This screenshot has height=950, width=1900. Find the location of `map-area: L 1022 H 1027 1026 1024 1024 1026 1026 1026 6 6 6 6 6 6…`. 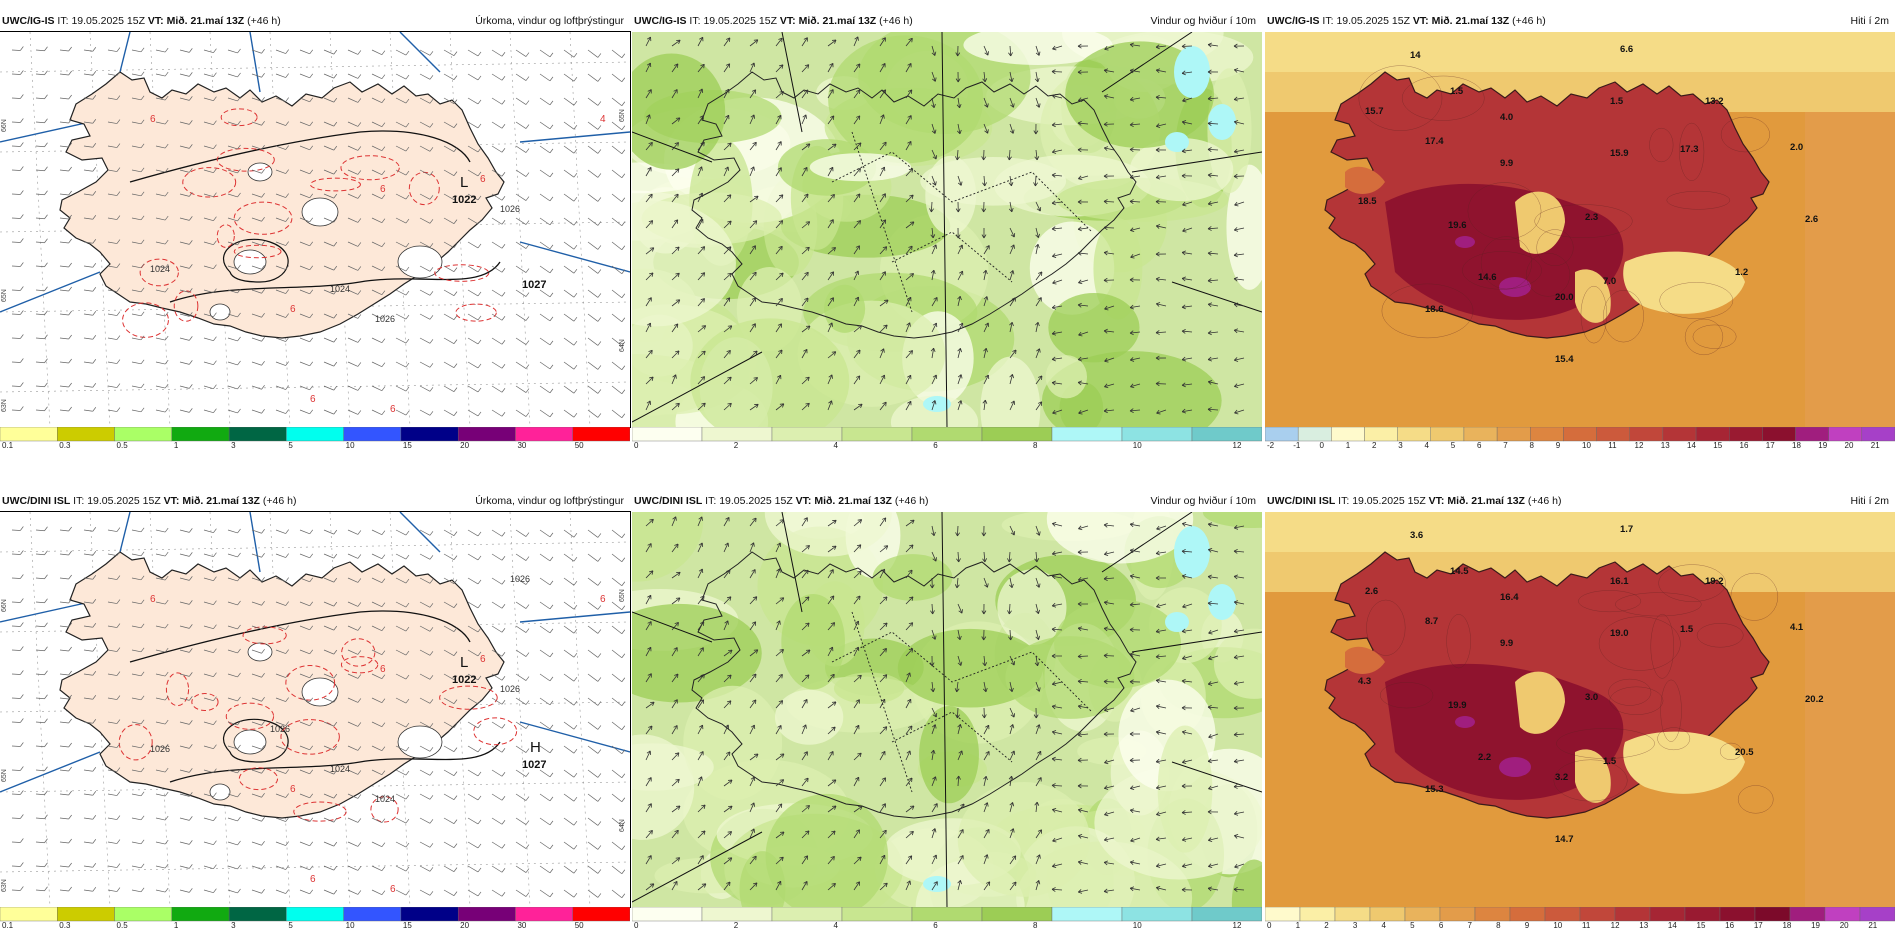

map-area: L 1022 H 1027 1026 1024 1024 1026 1026 1026 6 6 6 6 6 6… is located at coordinates (315, 709).